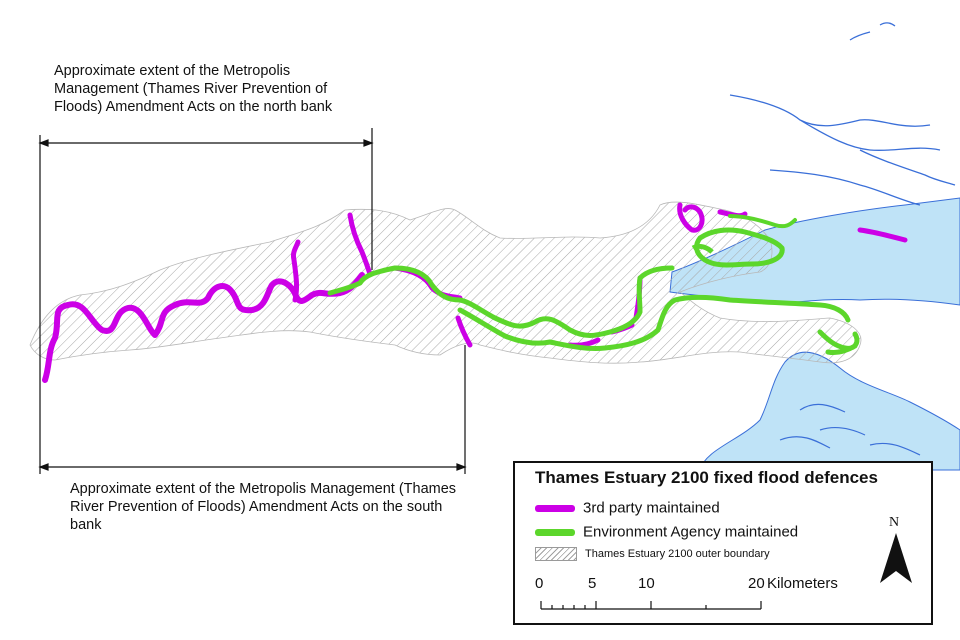 Image resolution: width=960 pixels, height=640 pixels. I want to click on scale-tick-5: 5, so click(592, 583).